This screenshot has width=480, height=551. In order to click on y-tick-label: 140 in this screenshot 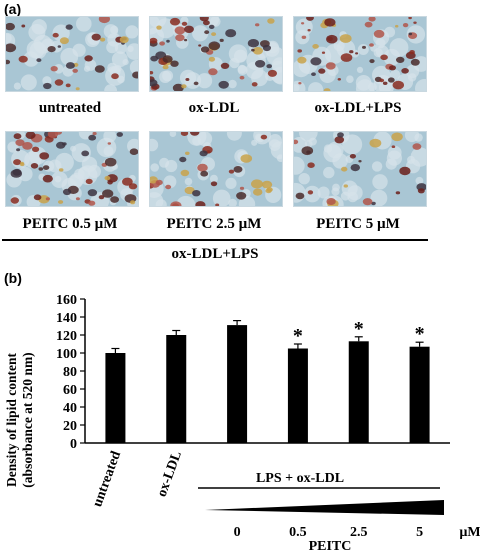, I will do `click(66, 318)`.